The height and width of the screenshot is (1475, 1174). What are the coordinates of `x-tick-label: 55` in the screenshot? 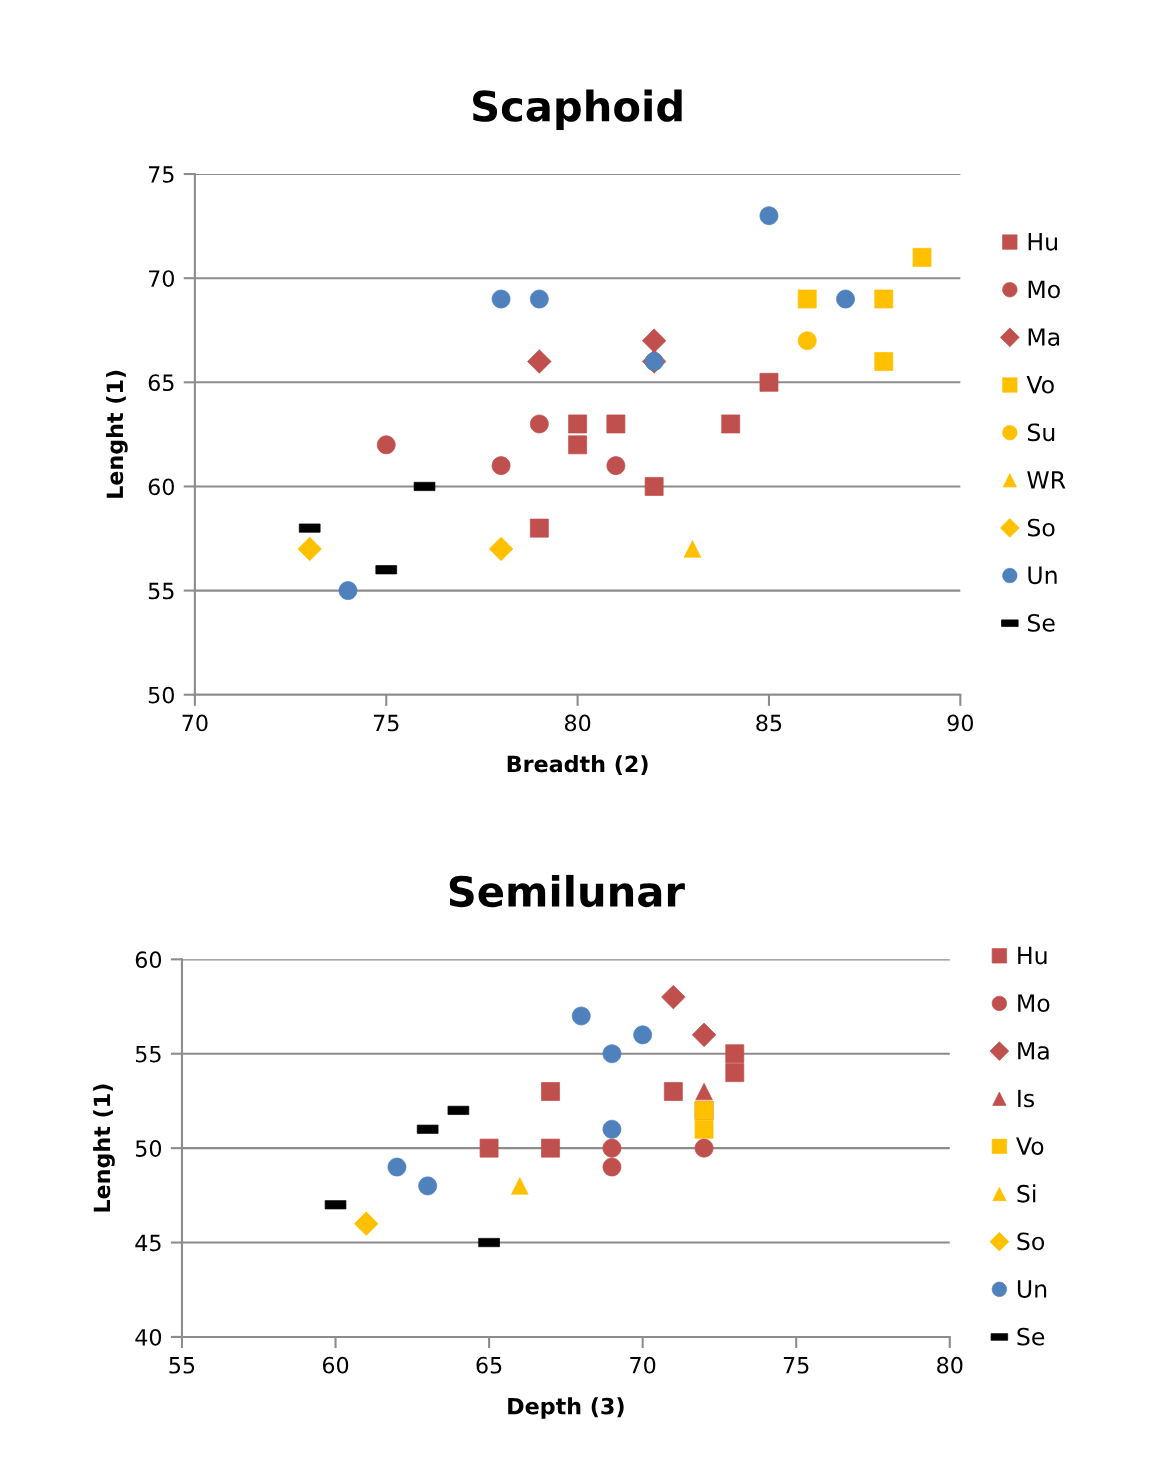 It's located at (182, 1365).